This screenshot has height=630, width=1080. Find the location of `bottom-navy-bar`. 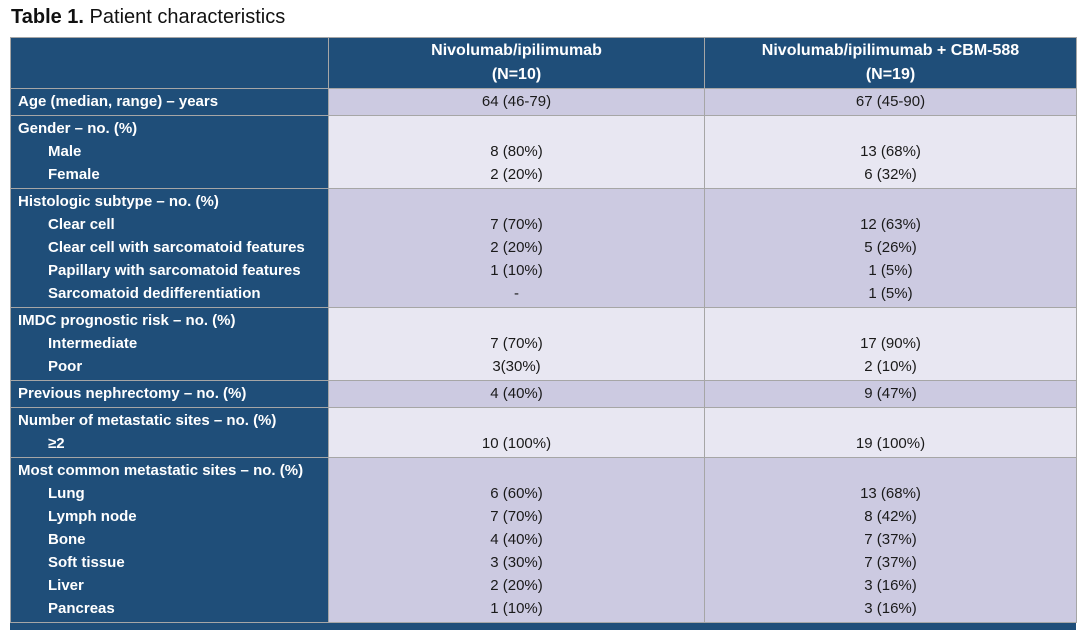

bottom-navy-bar is located at coordinates (543, 626).